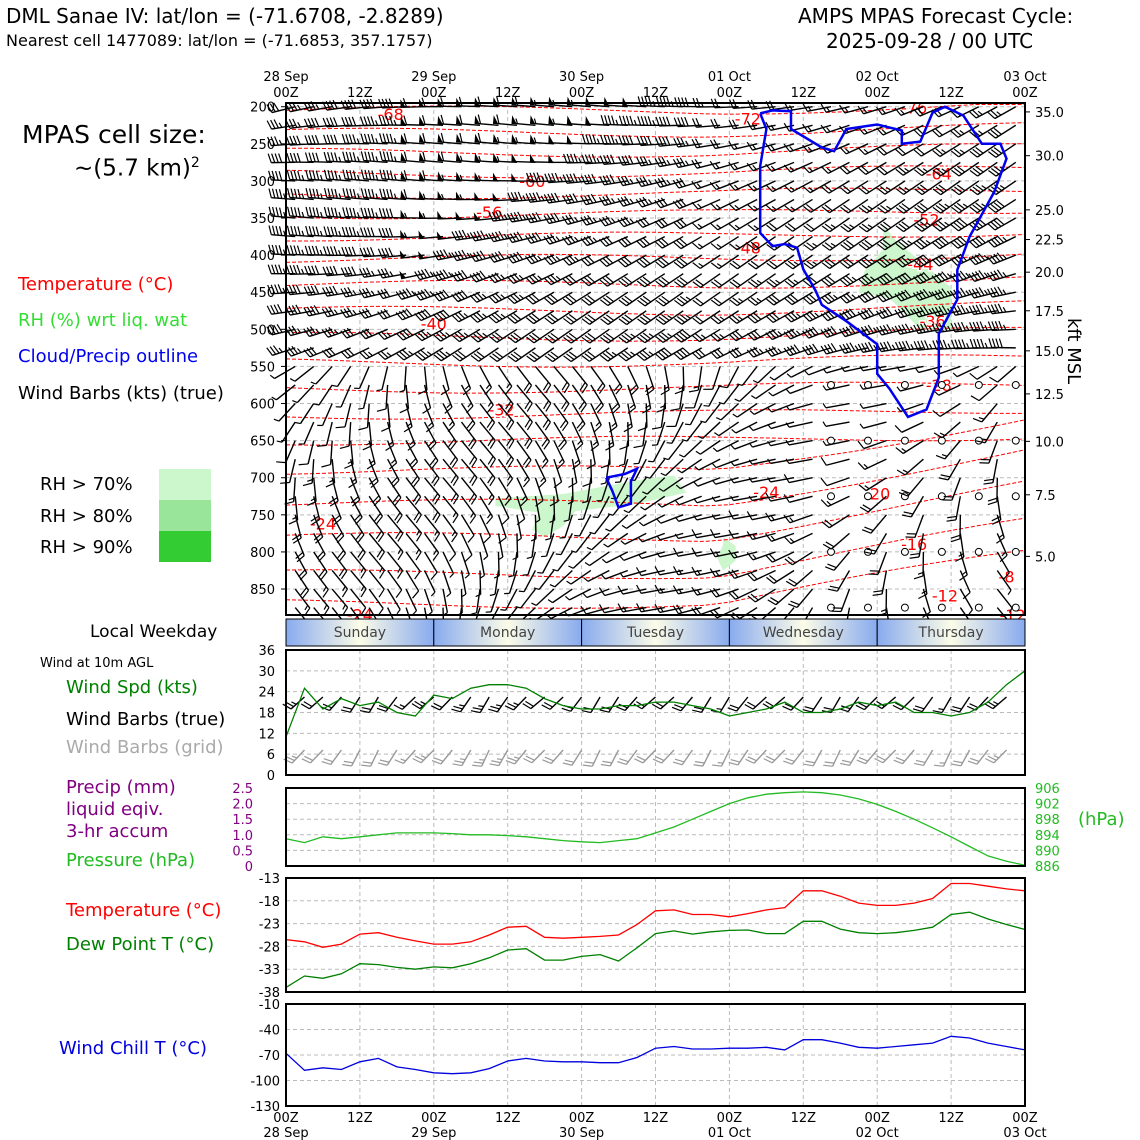  What do you see at coordinates (262, 479) in the screenshot?
I see `pressure-tick-label: 700` at bounding box center [262, 479].